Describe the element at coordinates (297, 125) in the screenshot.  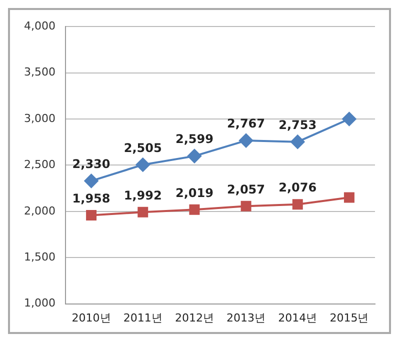
I see `data-label: 2,753` at that location.